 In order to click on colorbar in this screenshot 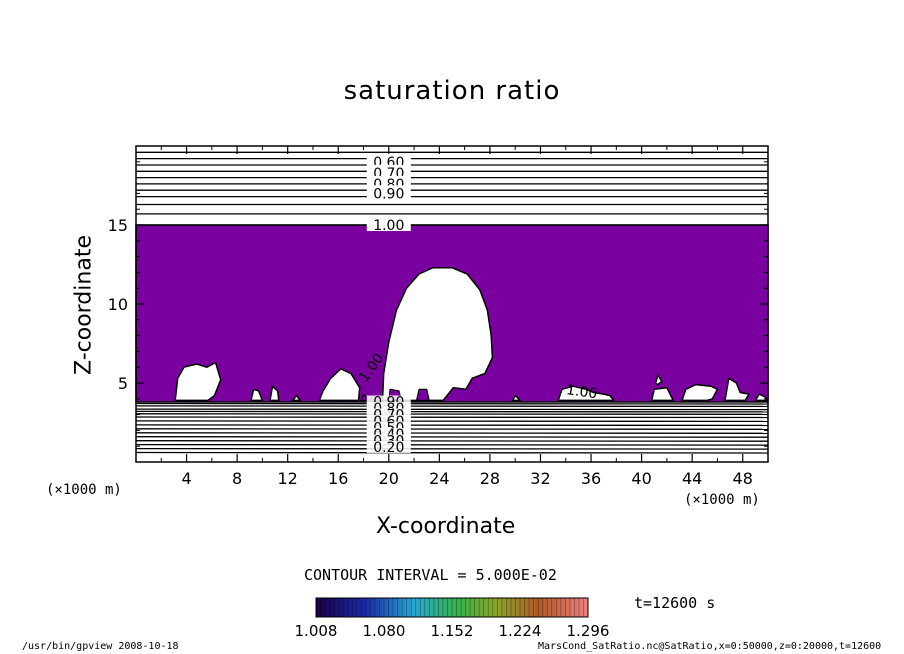, I will do `click(452, 607)`.